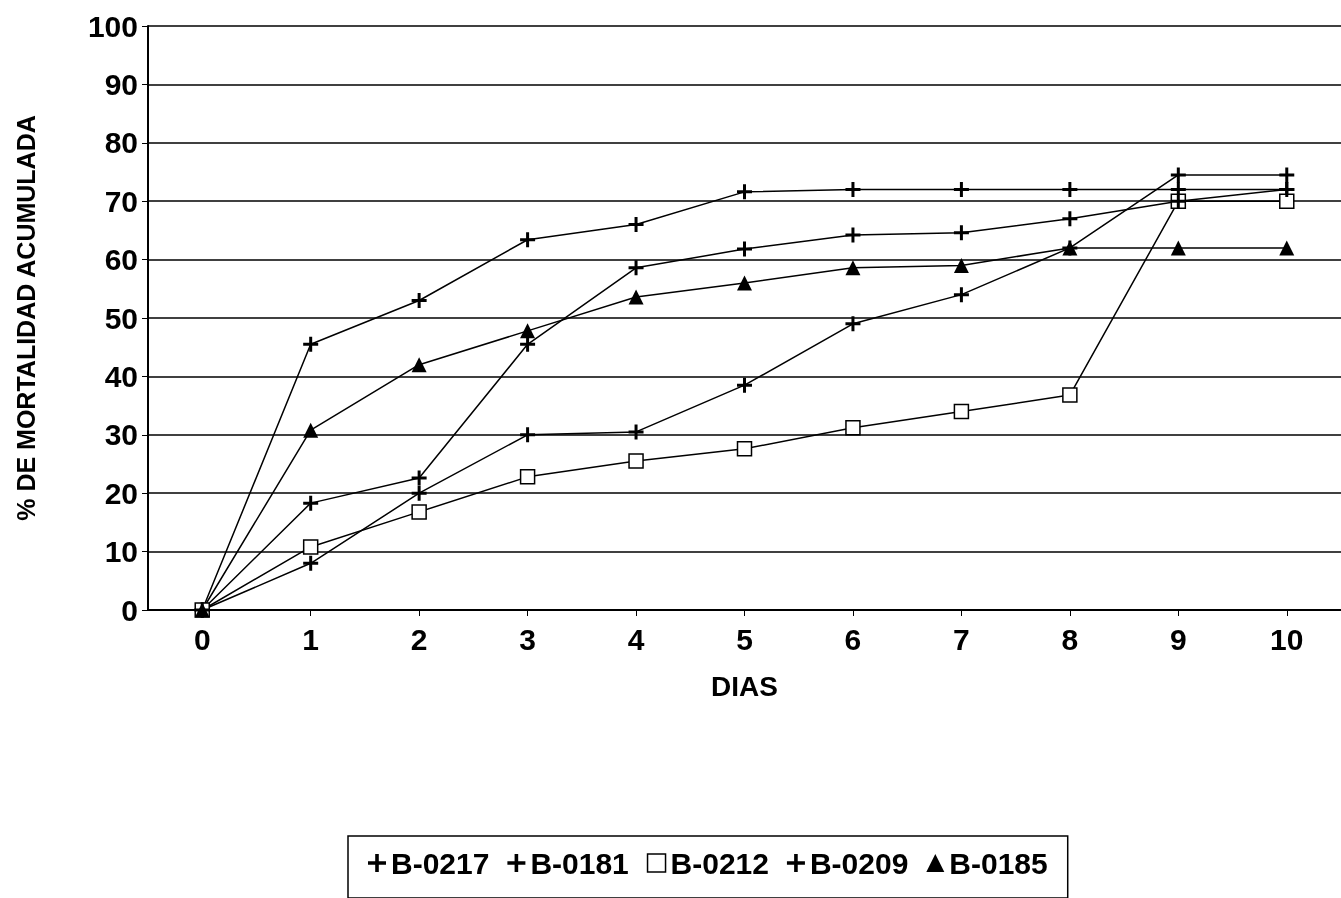  I want to click on legend-label: B-0212, so click(719, 863).